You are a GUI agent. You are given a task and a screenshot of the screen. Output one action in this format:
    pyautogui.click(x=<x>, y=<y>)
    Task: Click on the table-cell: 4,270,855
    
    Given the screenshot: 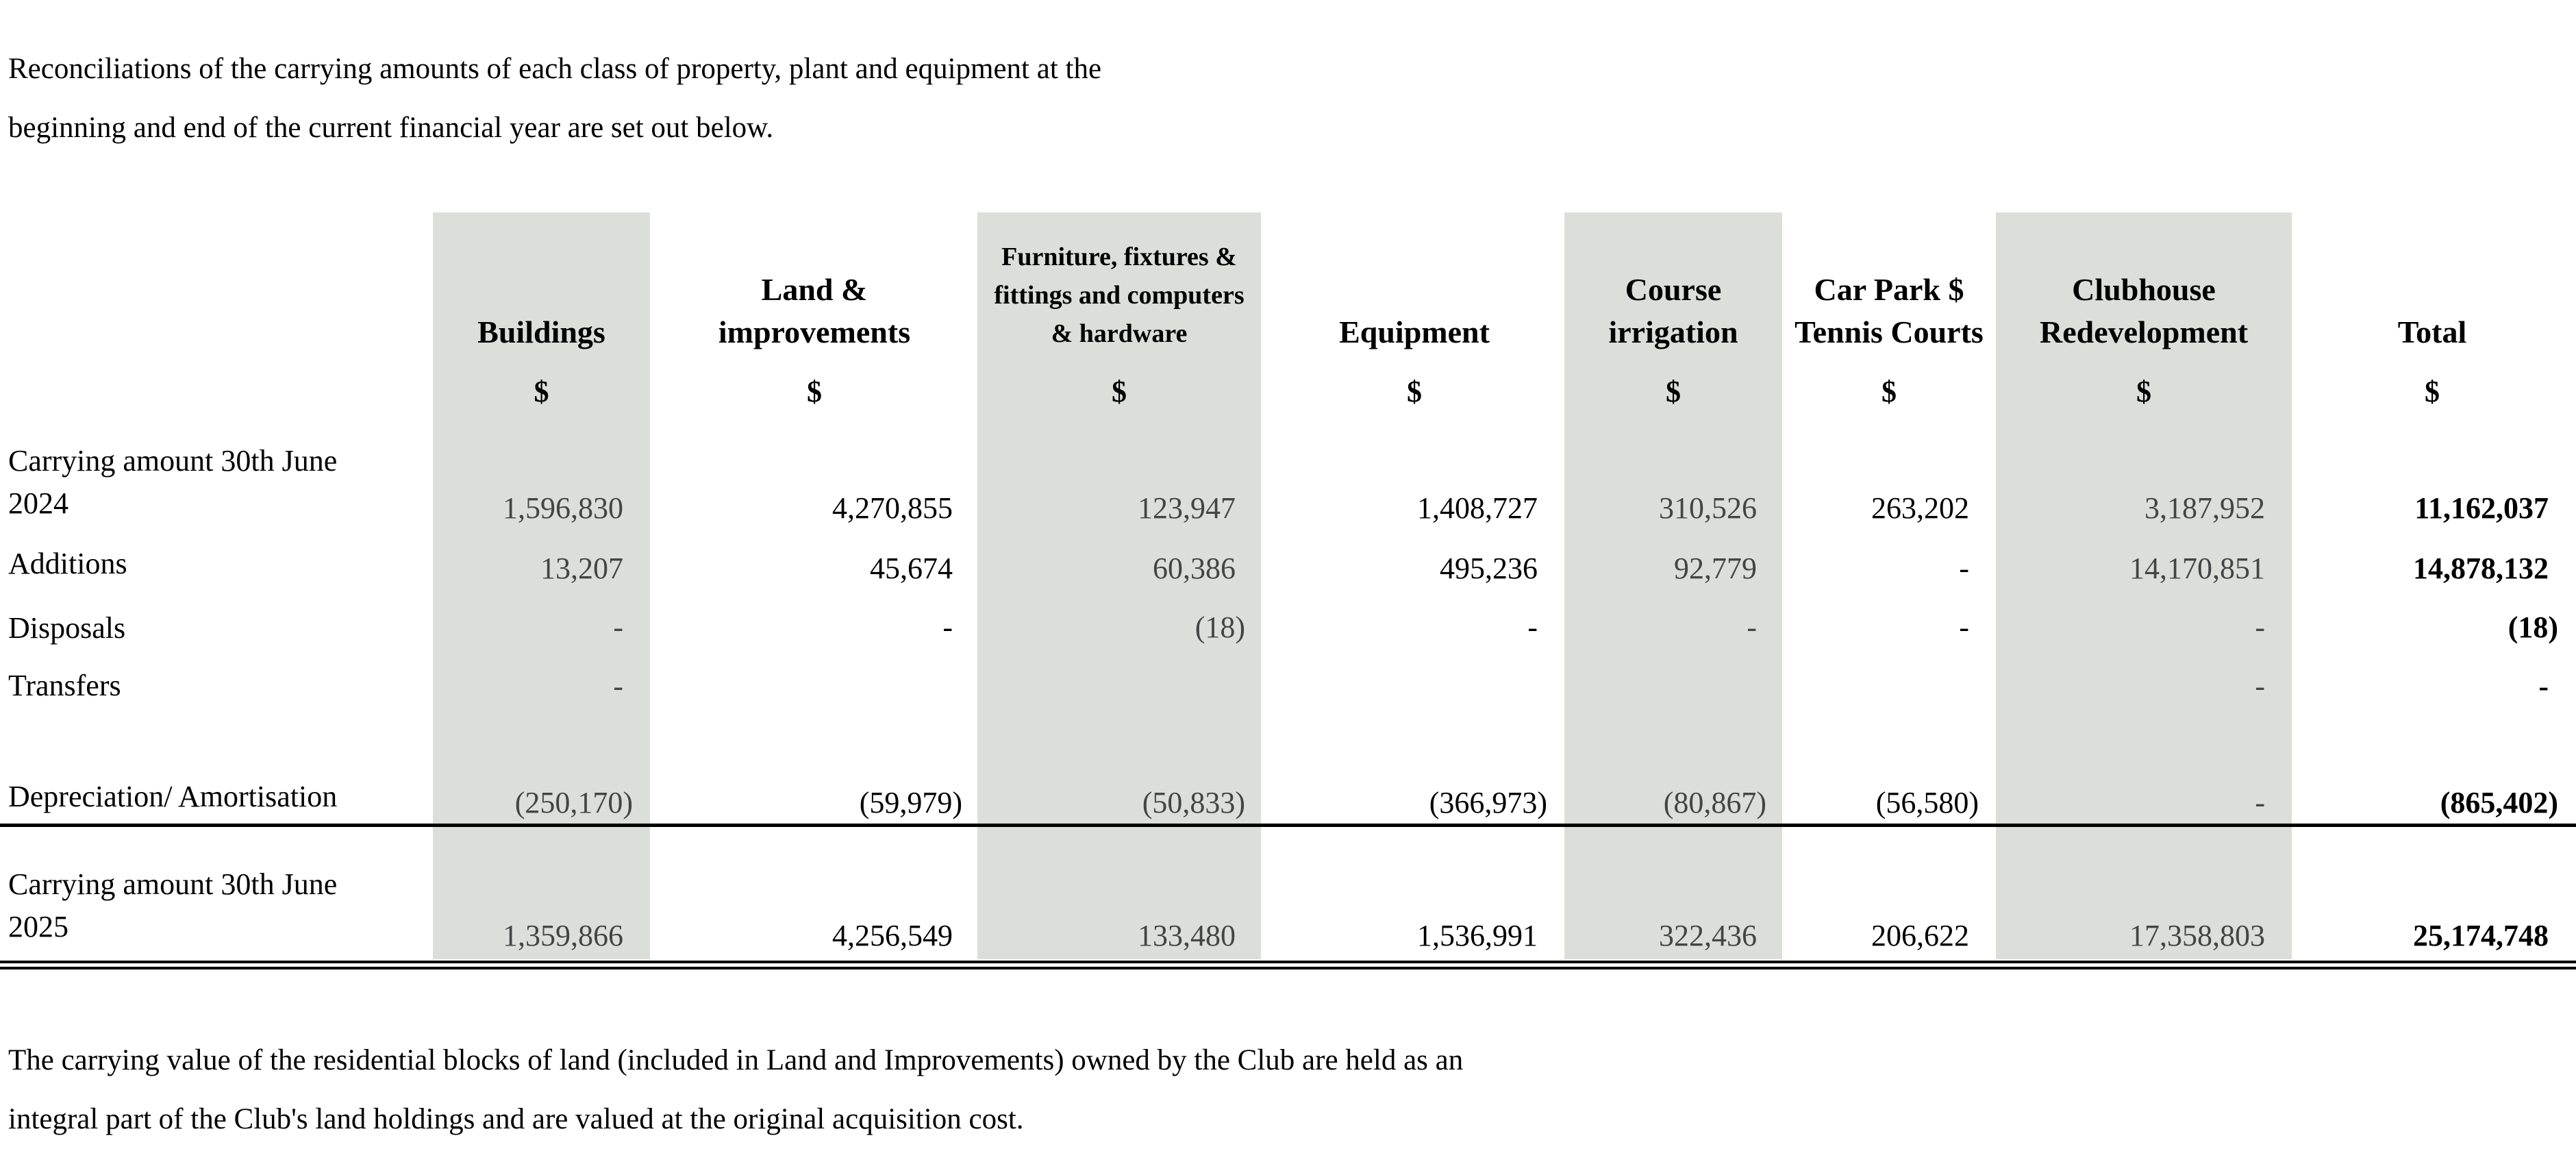 What is the action you would take?
    pyautogui.click(x=892, y=508)
    